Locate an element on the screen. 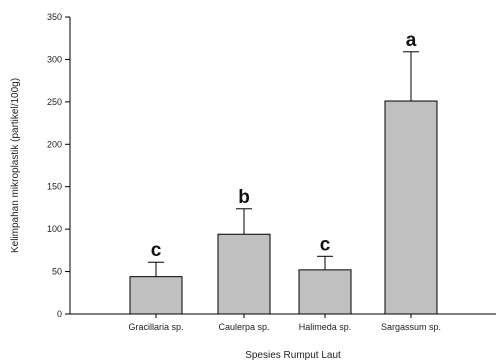 This screenshot has height=364, width=503. x-category-label: Sargassum sp. is located at coordinates (411, 327).